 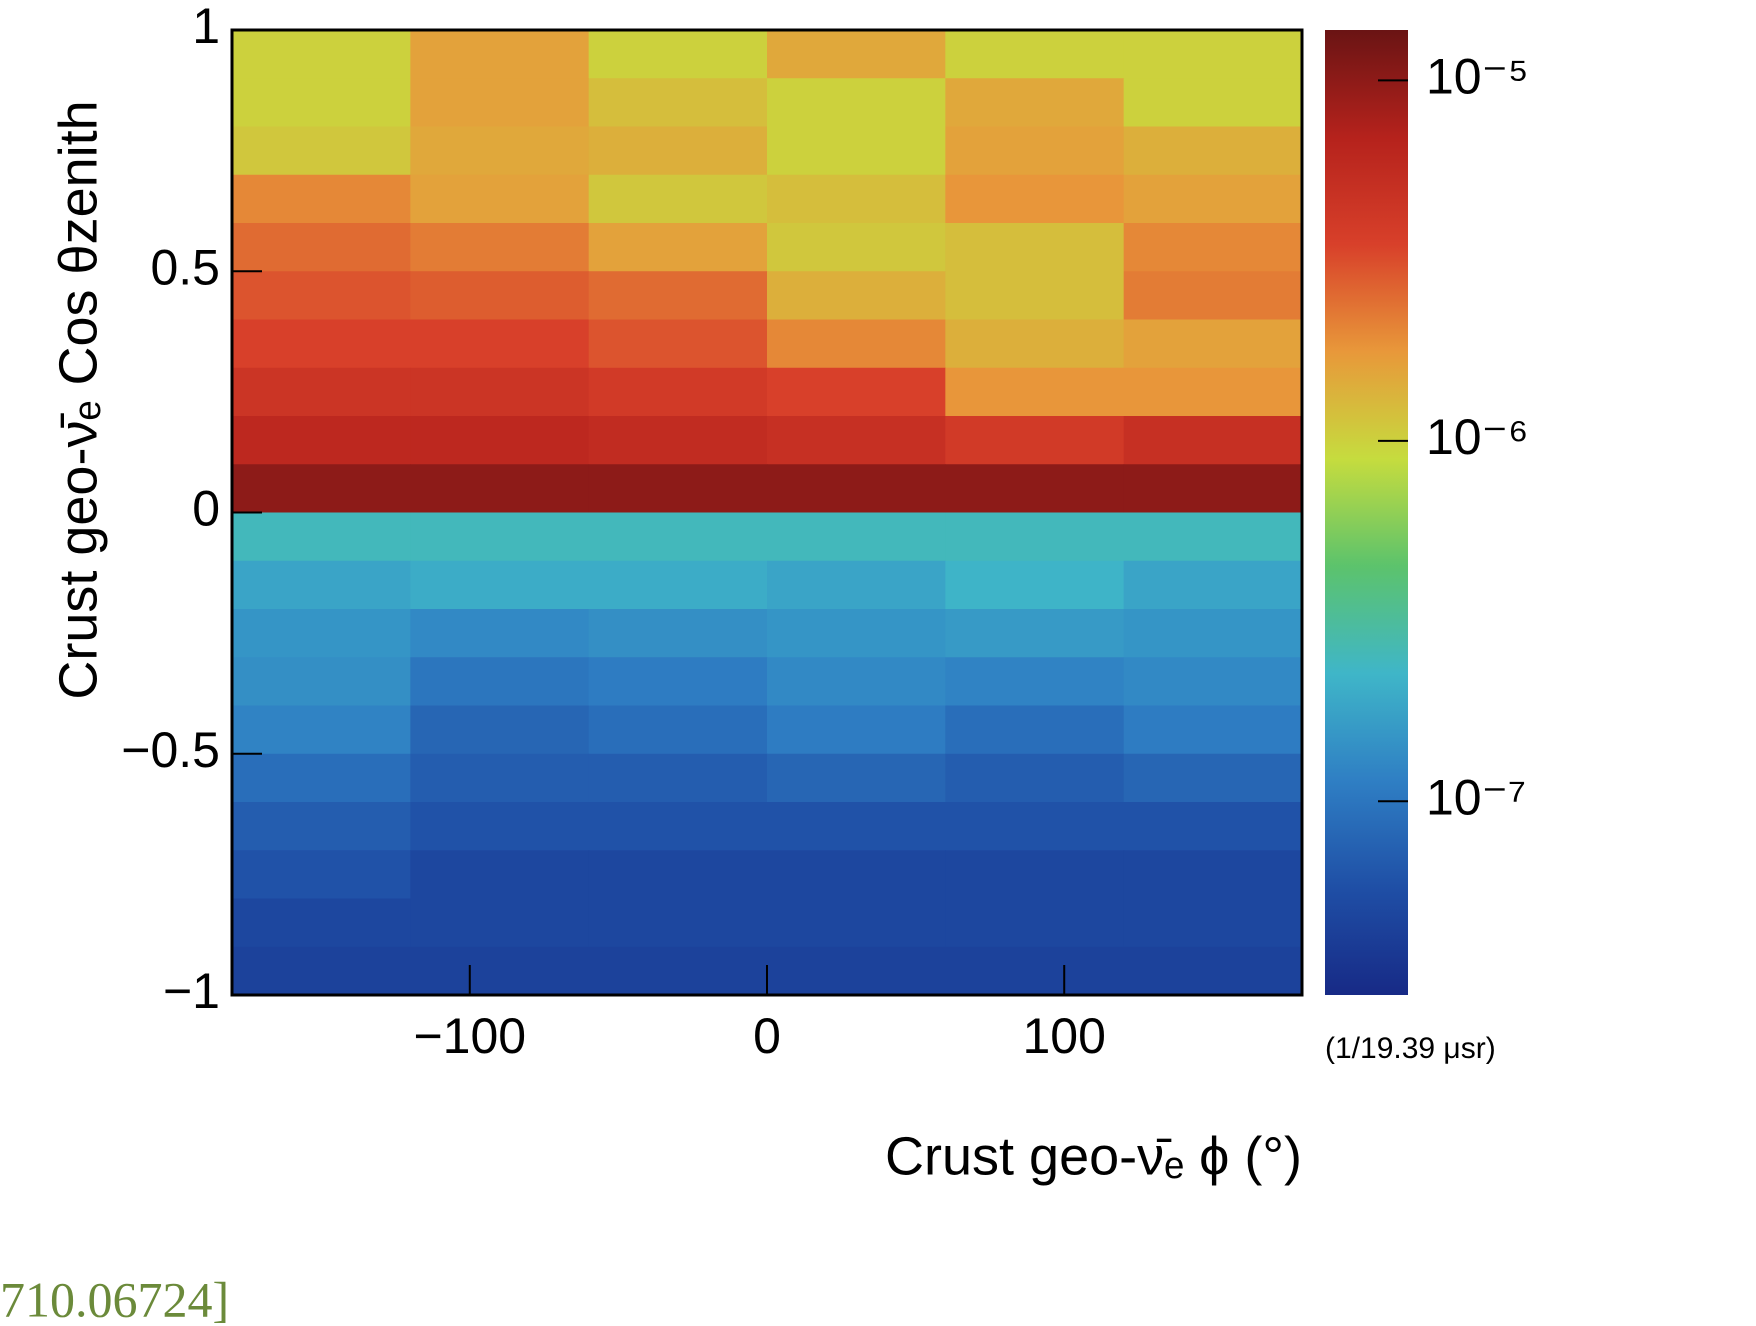 What do you see at coordinates (1093, 1156) in the screenshot?
I see `x-axis-label: Crust geo-ν̄ₑ ϕ (°)` at bounding box center [1093, 1156].